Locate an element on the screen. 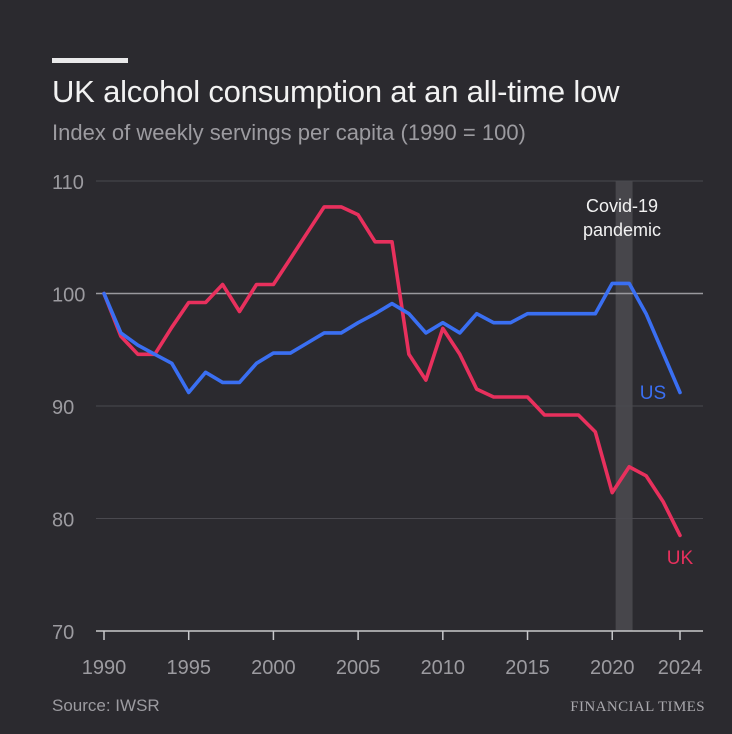 The image size is (732, 734). source-note: Source: IWSR is located at coordinates (106, 705).